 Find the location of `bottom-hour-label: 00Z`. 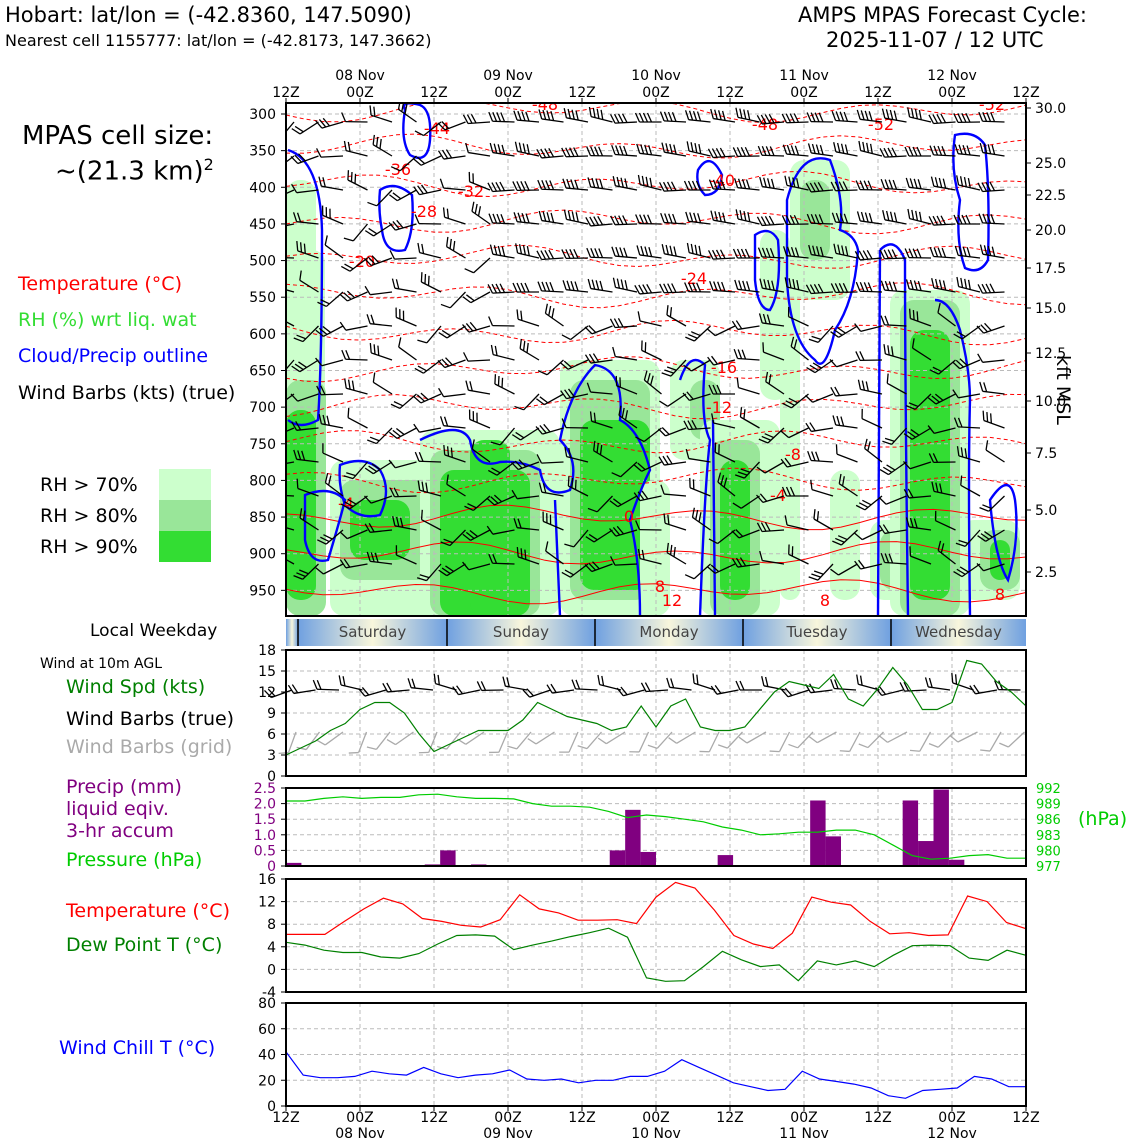

bottom-hour-label: 00Z is located at coordinates (803, 1118).